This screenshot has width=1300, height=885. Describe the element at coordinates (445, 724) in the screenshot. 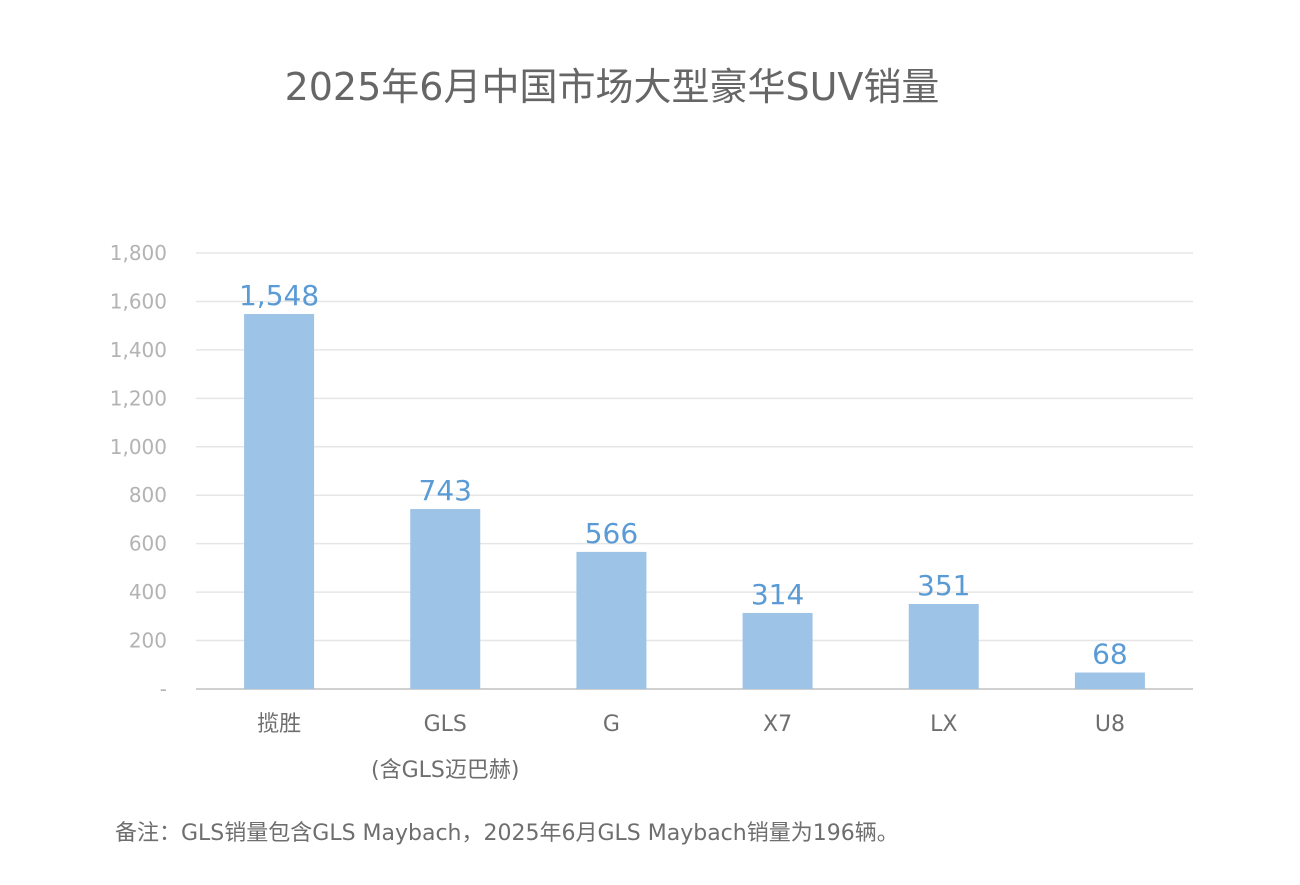

I see `x-tick-label: GLS` at that location.